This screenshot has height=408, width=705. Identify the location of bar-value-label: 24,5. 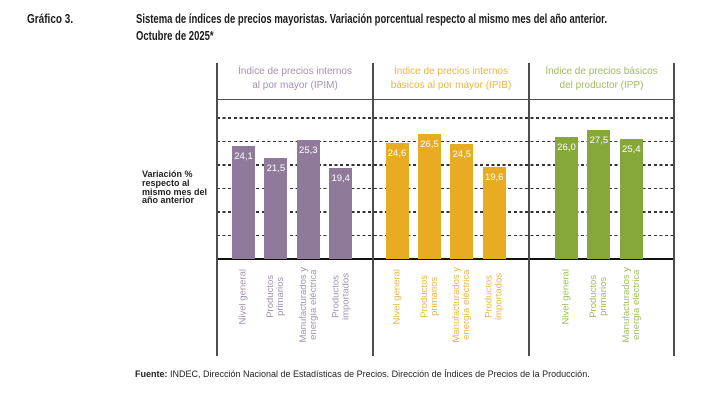
(462, 154).